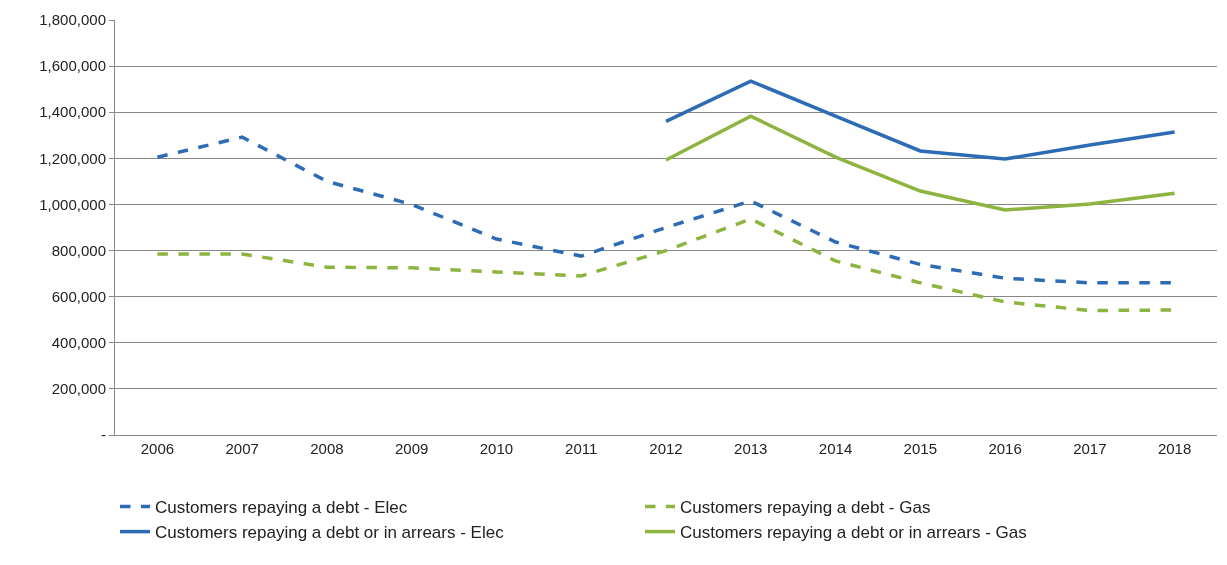  What do you see at coordinates (853, 533) in the screenshot?
I see `legend-label: Customers repaying a debt or in arrears - Gas` at bounding box center [853, 533].